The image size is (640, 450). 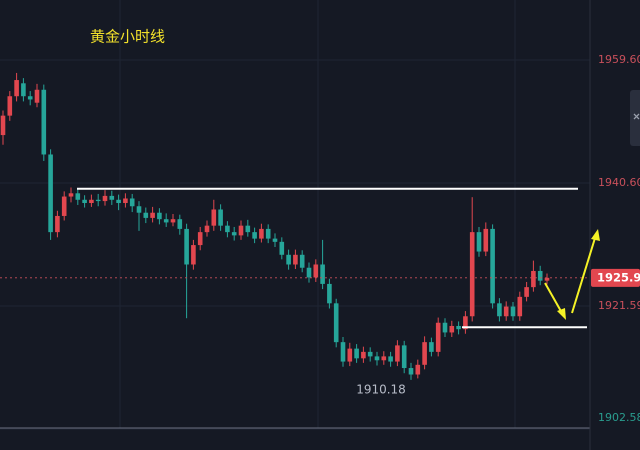 I want to click on last-price-label: 1925.94, so click(x=618, y=277).